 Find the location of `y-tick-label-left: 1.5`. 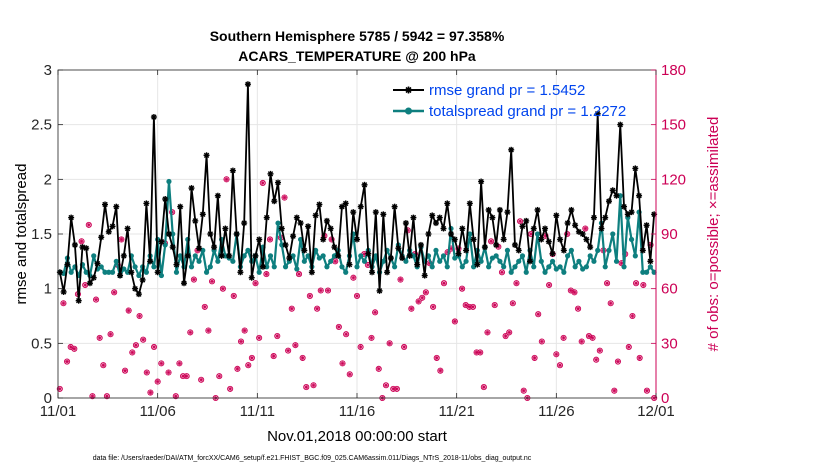

y-tick-label-left: 1.5 is located at coordinates (41, 234).